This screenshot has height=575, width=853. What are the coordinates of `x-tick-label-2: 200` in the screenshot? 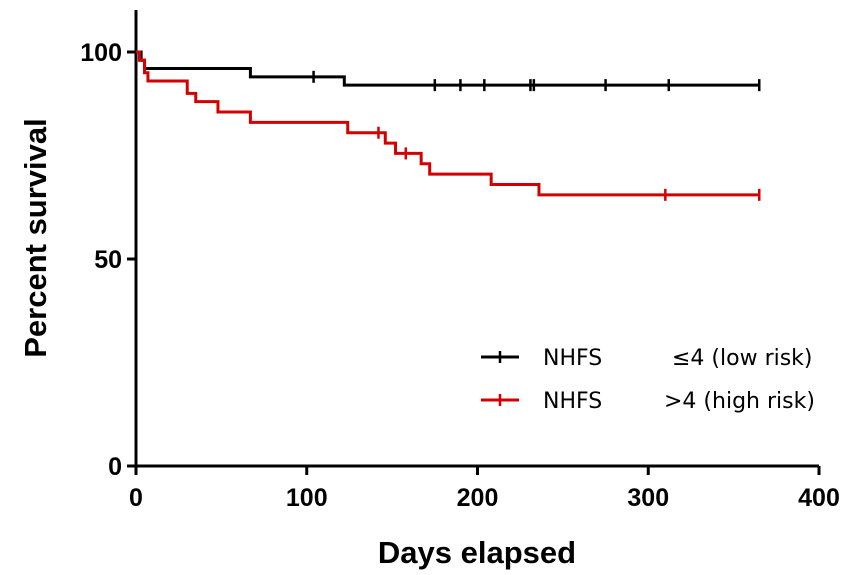 It's located at (478, 498).